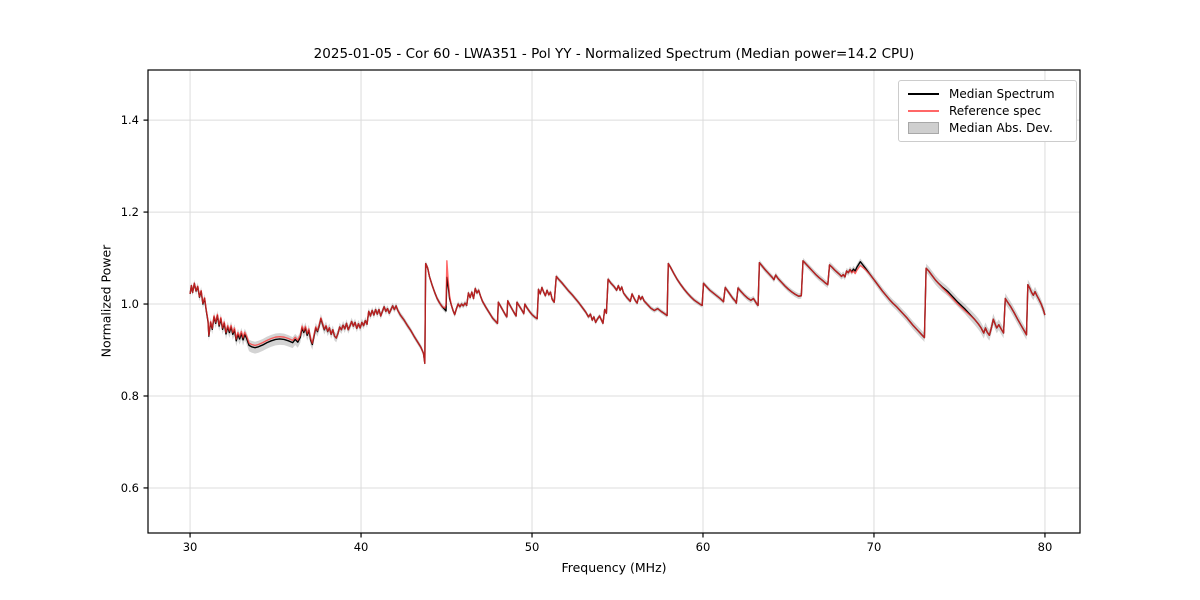 The image size is (1200, 600). I want to click on legend-item-median-abs-dev: Median Abs. Dev., so click(987, 127).